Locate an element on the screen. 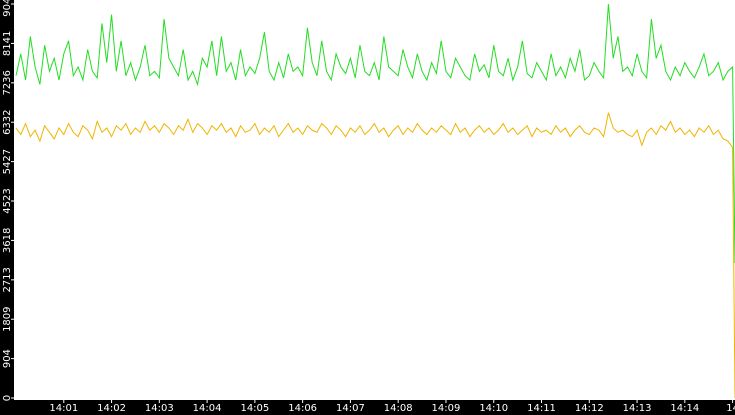 The width and height of the screenshot is (735, 415). y-axis-bar is located at coordinates (7, 207).